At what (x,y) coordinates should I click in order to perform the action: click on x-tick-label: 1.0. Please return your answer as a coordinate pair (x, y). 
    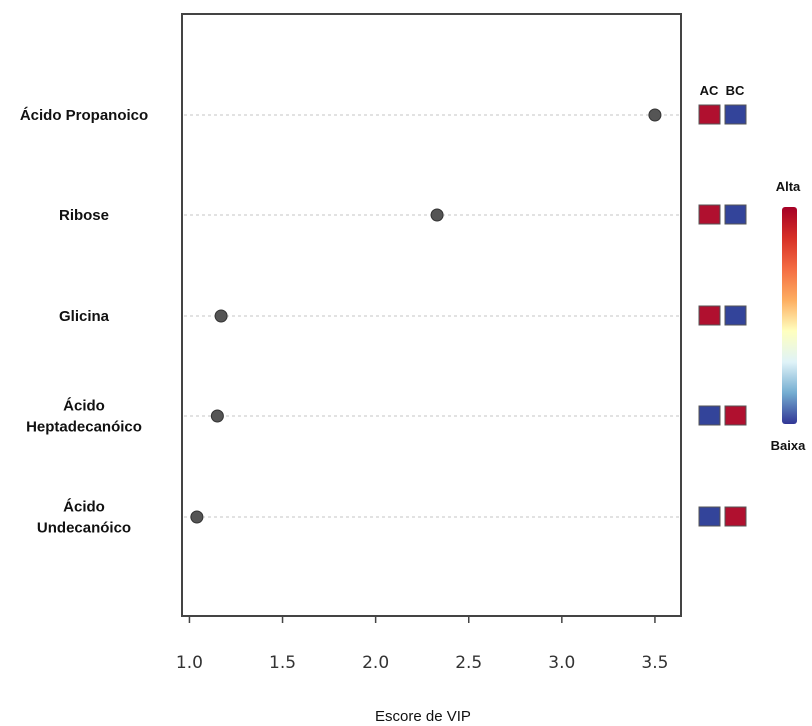
    Looking at the image, I should click on (189, 663).